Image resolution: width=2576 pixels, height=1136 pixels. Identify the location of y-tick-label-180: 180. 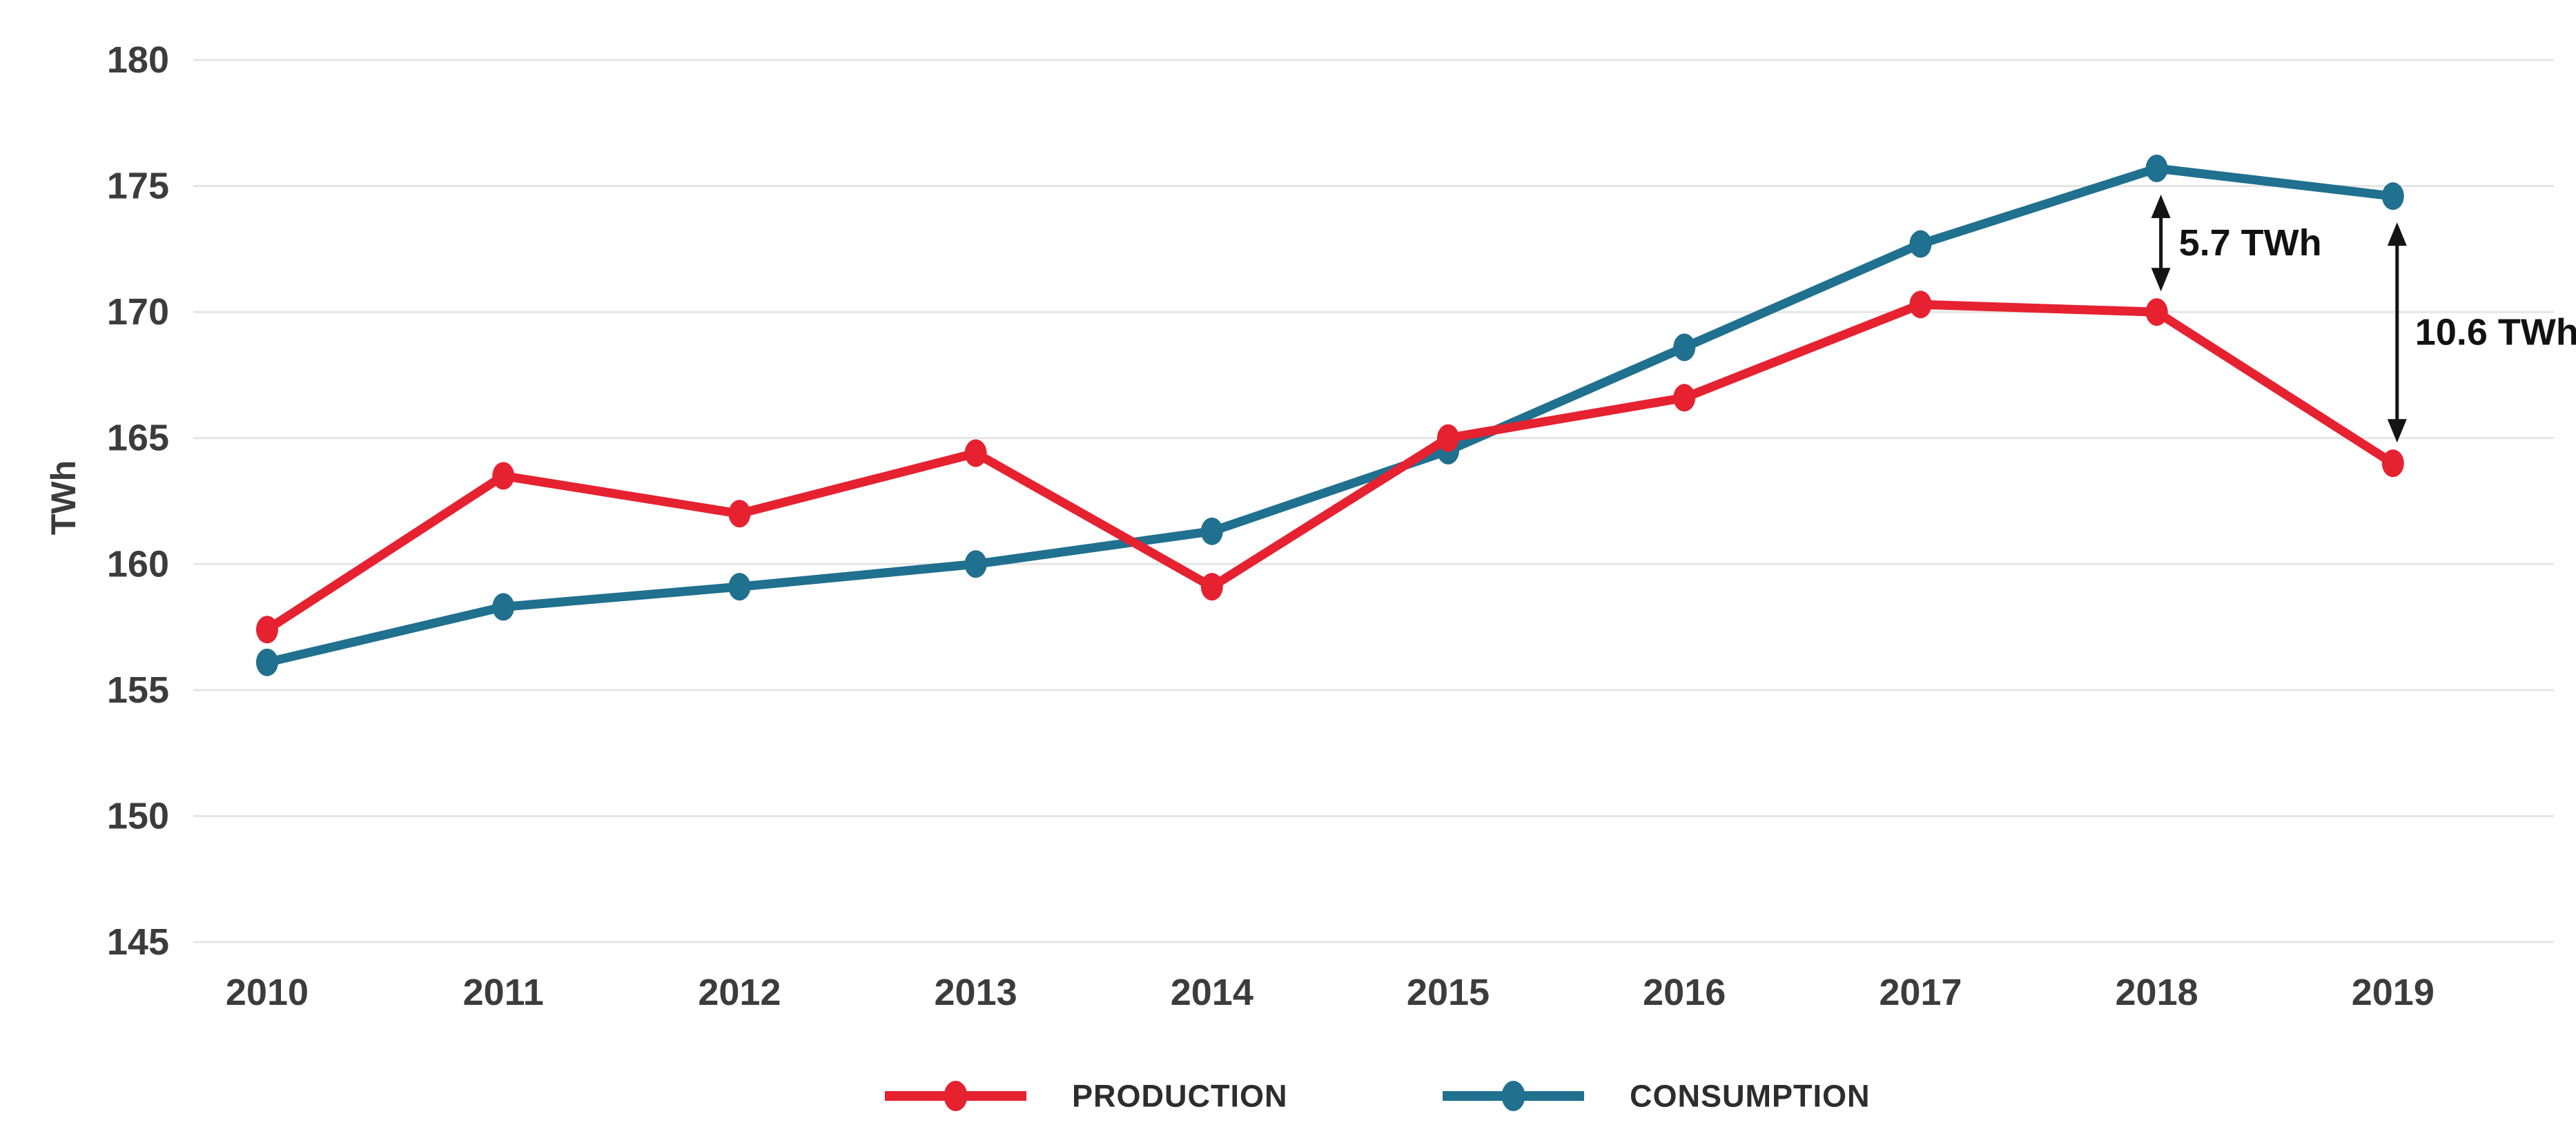
(138, 60).